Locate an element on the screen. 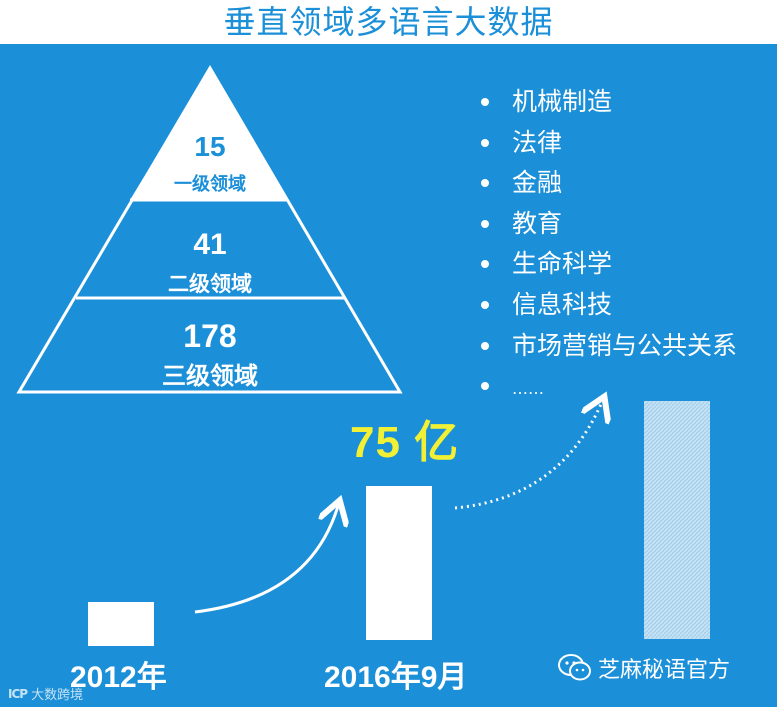 The width and height of the screenshot is (777, 707). highlight-value: 75 亿 is located at coordinates (405, 442).